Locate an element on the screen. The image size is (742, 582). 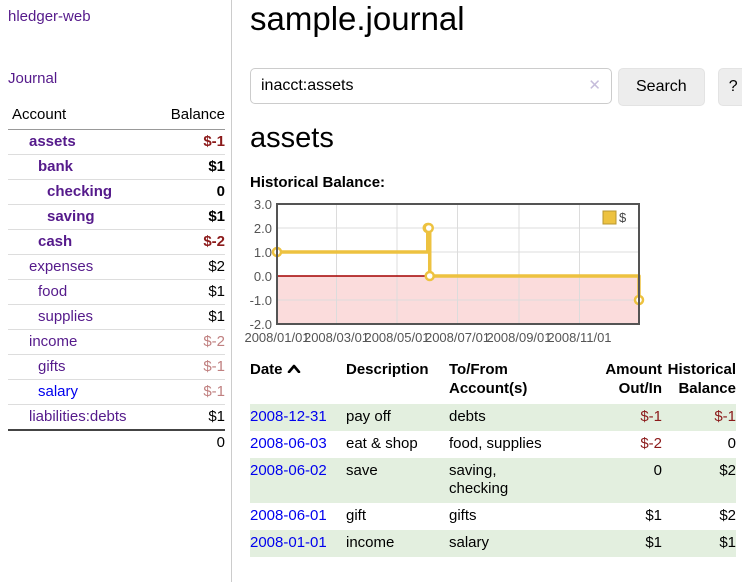
legend-label: $ is located at coordinates (623, 217).